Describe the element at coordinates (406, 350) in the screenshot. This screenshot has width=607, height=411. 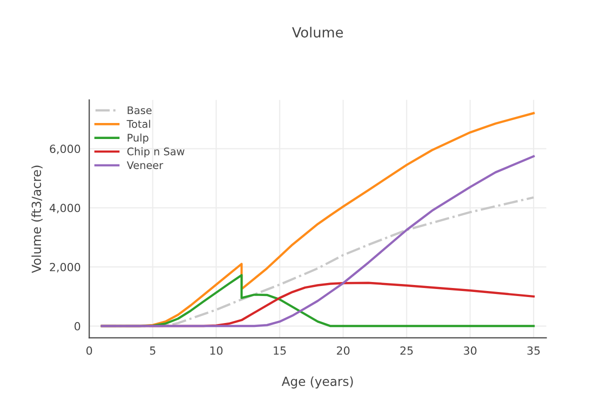
I see `x-tick-label: 25` at that location.